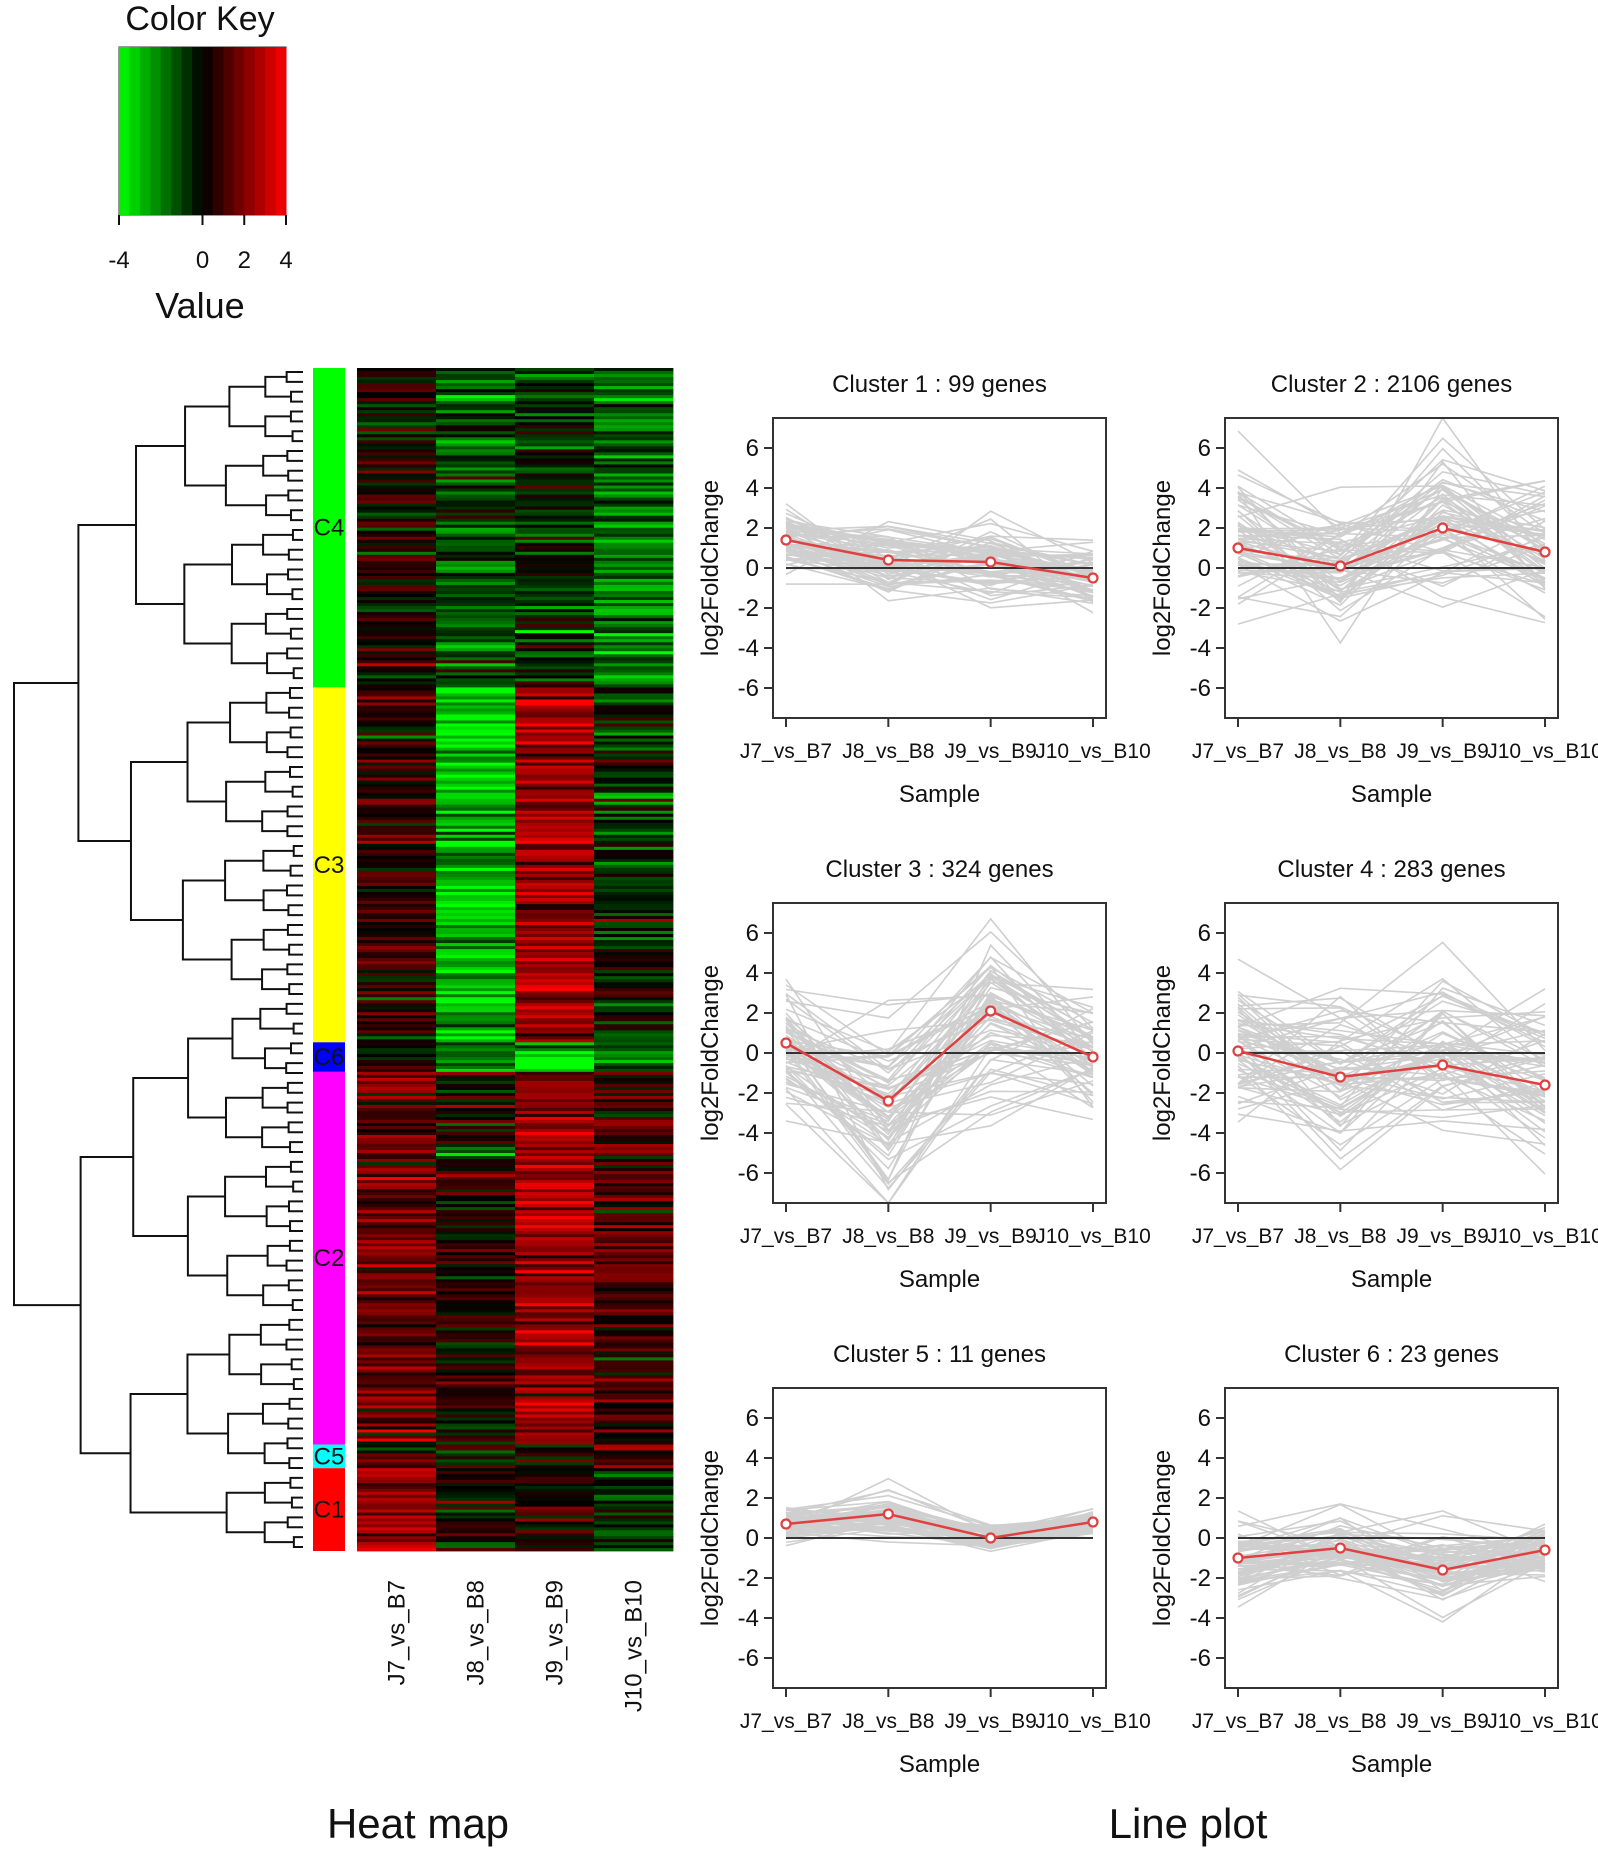 The height and width of the screenshot is (1852, 1598). What do you see at coordinates (748, 688) in the screenshot?
I see `y-tick-label: -6` at bounding box center [748, 688].